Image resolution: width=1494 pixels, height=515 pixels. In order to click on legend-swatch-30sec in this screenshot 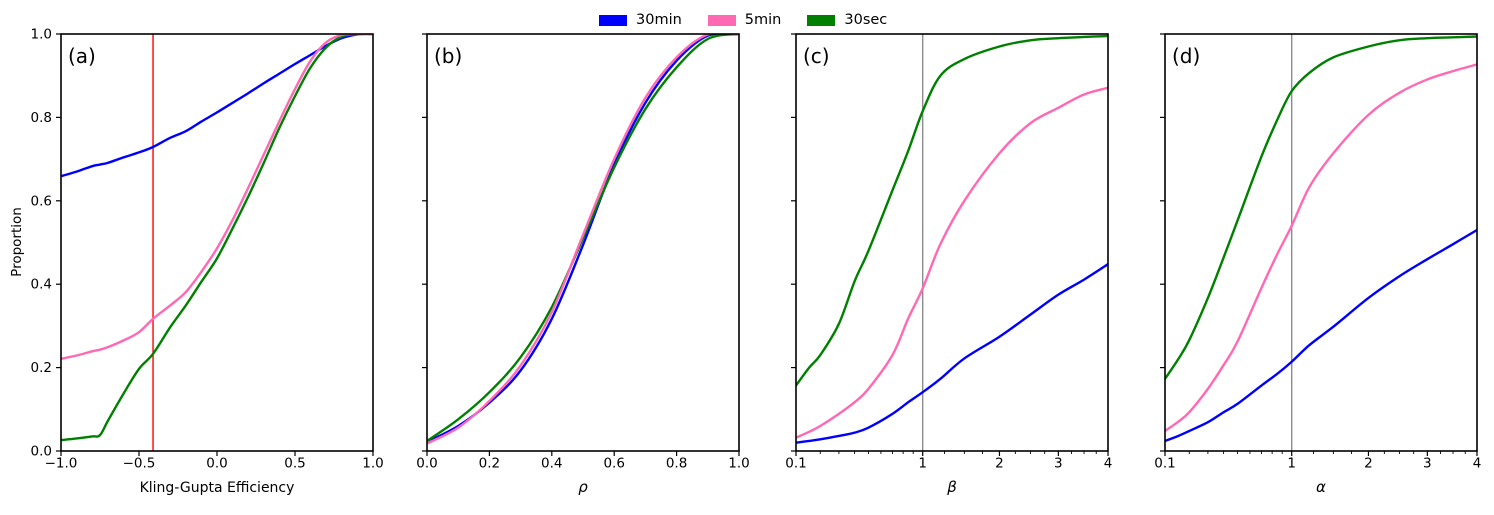, I will do `click(821, 20)`.